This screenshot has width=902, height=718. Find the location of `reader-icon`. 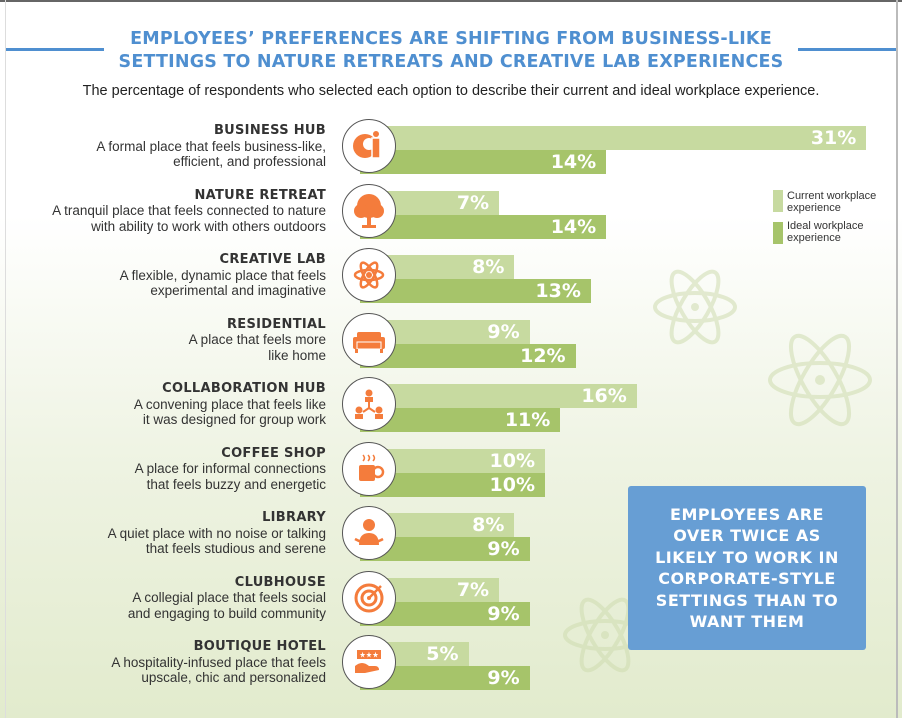

reader-icon is located at coordinates (369, 533).